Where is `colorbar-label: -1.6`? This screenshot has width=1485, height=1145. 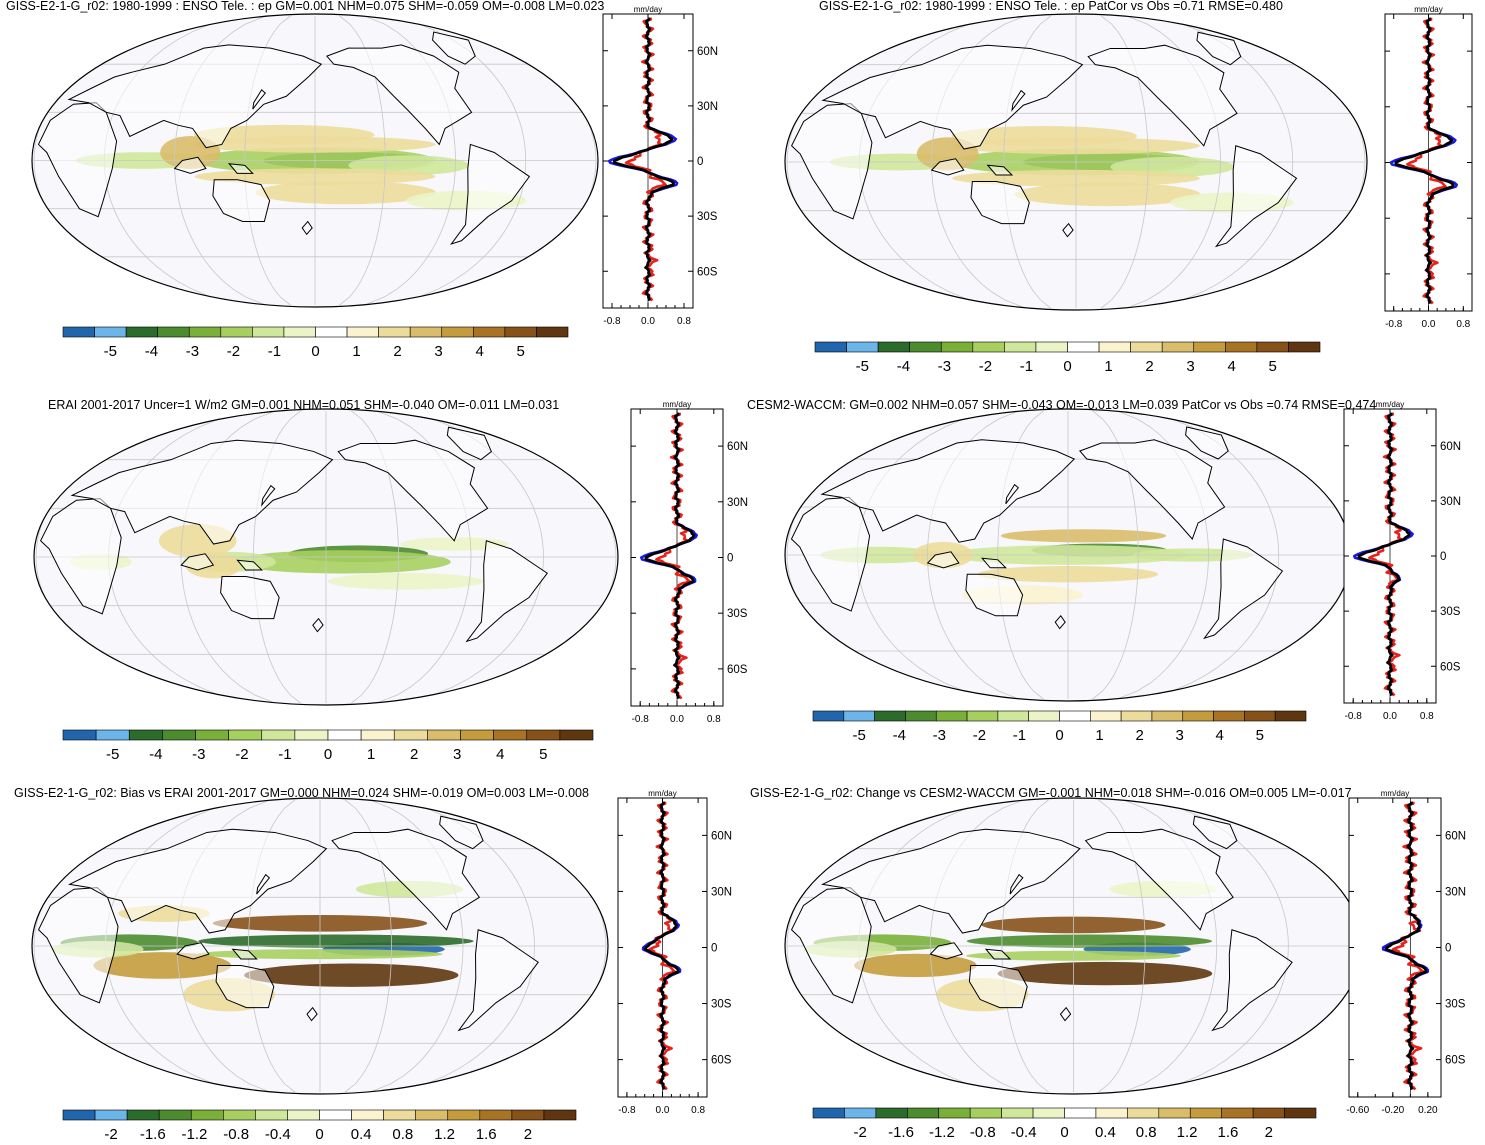
colorbar-label: -1.6 is located at coordinates (153, 1134).